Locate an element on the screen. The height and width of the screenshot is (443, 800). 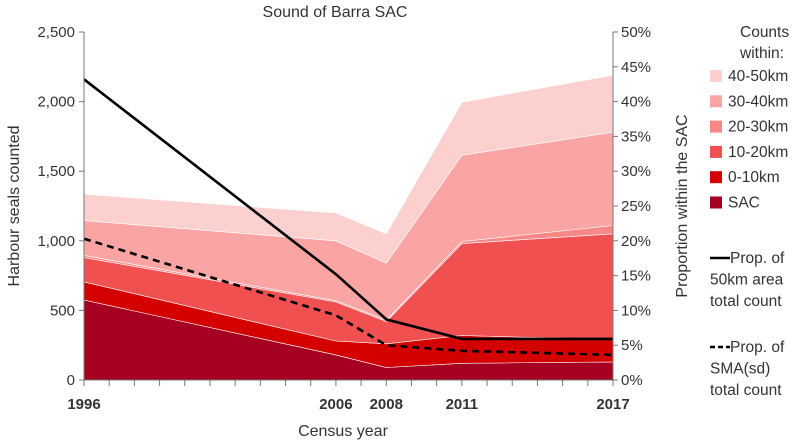
legend-swatch-40-50km is located at coordinates (716, 76).